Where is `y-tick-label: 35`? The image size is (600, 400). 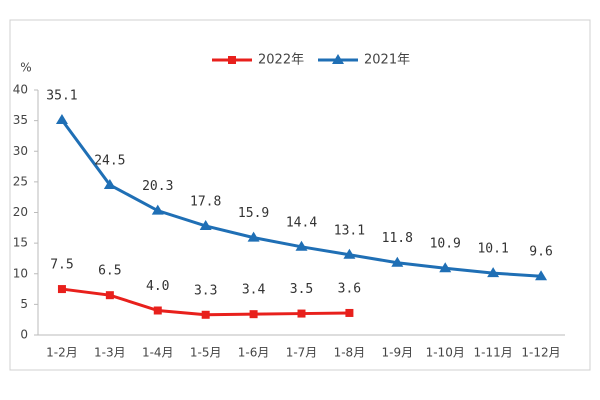 y-tick-label: 35 is located at coordinates (20, 120).